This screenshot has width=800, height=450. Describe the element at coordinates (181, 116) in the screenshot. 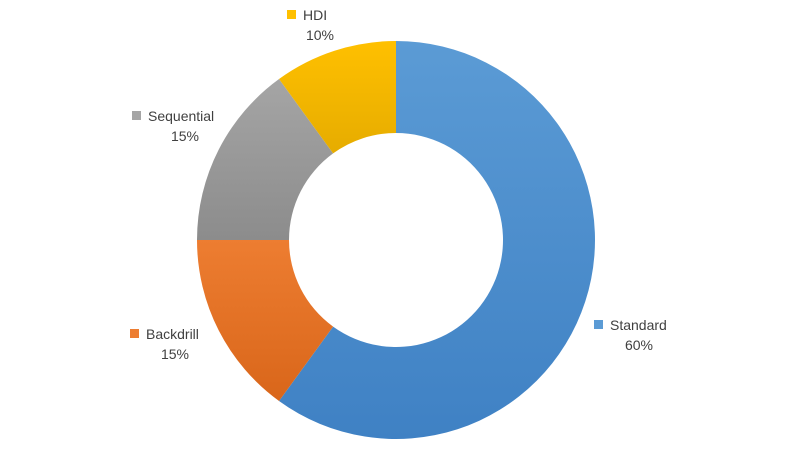

I see `slice-category-label: Sequential` at that location.